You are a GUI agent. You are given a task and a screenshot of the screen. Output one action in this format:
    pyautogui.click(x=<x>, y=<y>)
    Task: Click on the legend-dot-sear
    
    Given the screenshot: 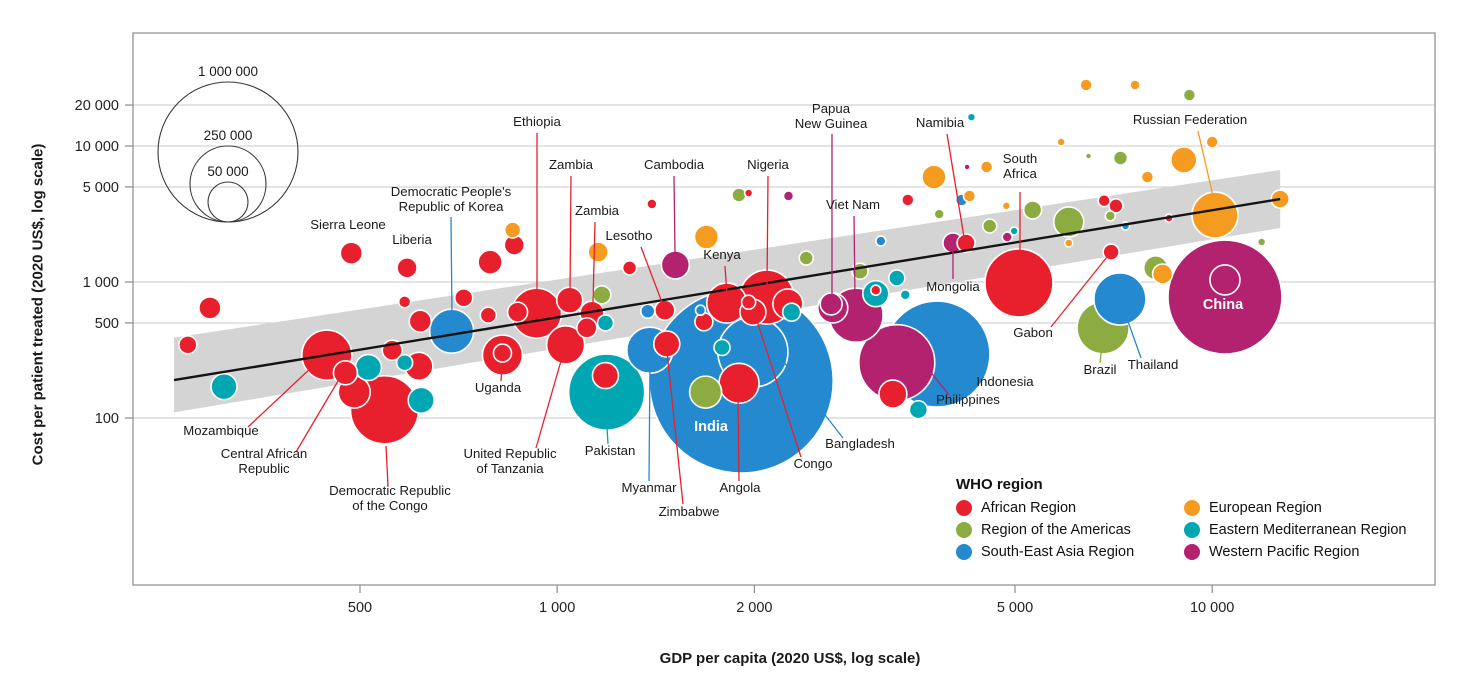 What is the action you would take?
    pyautogui.click(x=964, y=552)
    